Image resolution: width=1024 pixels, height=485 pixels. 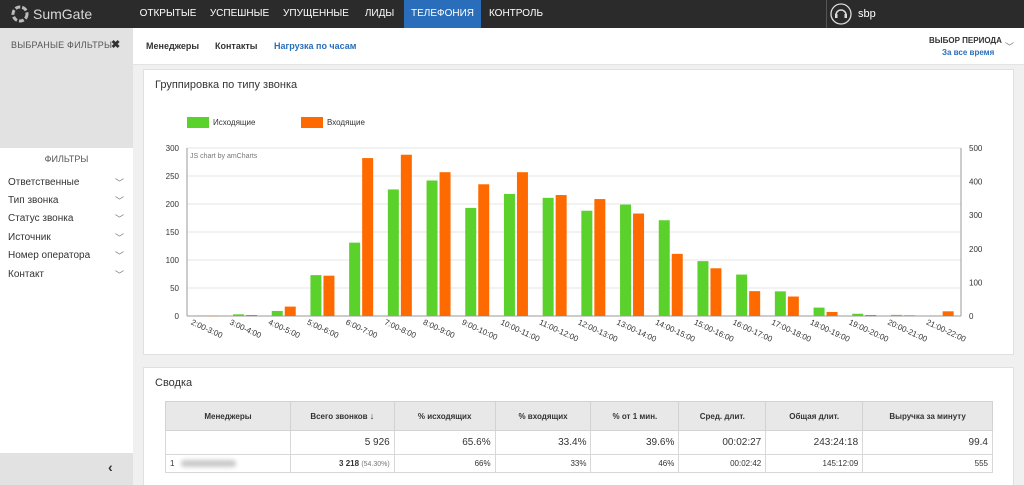 I want to click on filter-label: Ответственные, so click(x=44, y=182).